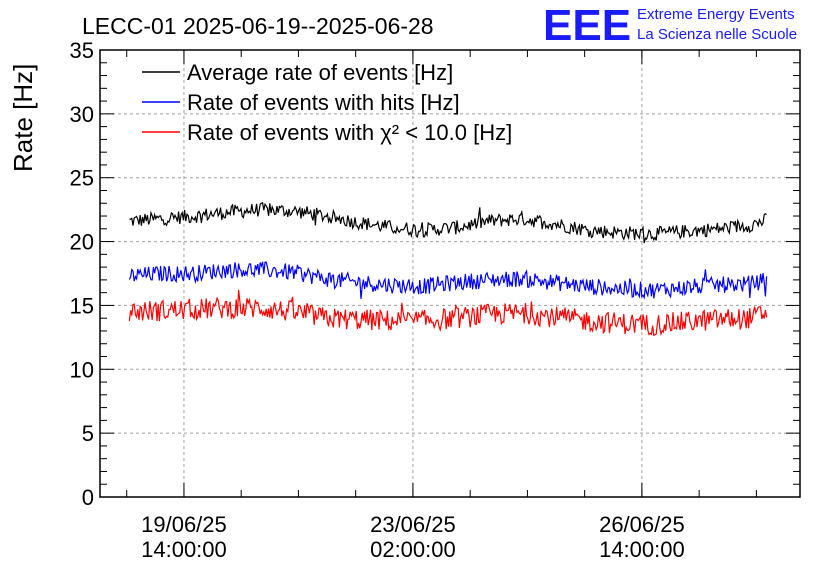  I want to click on x-tick-label-time: 02:00:00, so click(413, 549).